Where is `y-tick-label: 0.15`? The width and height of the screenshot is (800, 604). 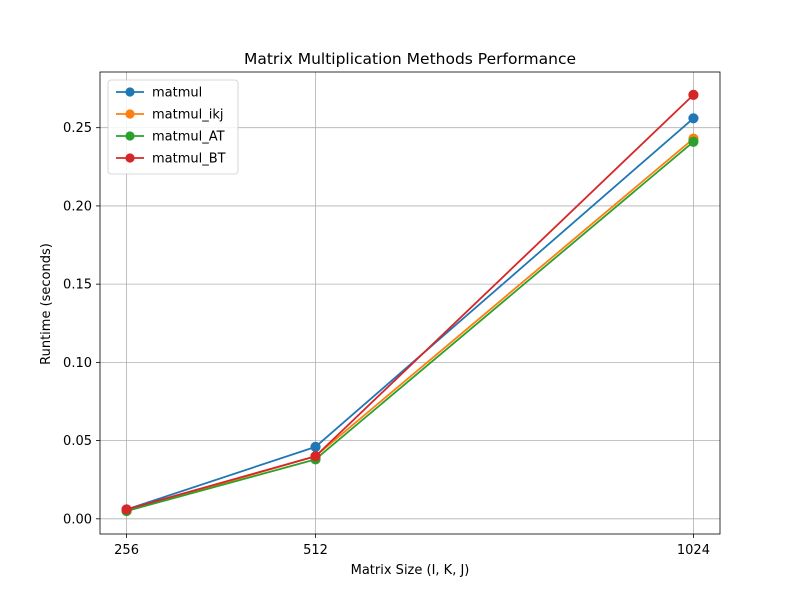 y-tick-label: 0.15 is located at coordinates (77, 285).